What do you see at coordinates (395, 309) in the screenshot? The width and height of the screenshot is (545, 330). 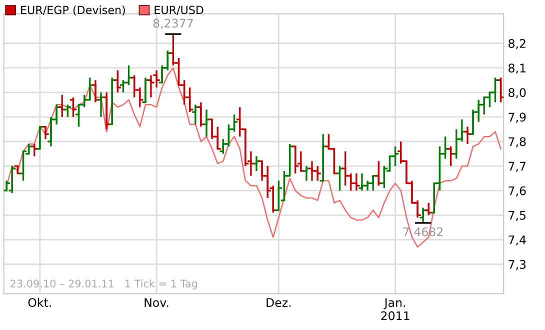 I see `x-tick-label: Jan. 2011` at bounding box center [395, 309].